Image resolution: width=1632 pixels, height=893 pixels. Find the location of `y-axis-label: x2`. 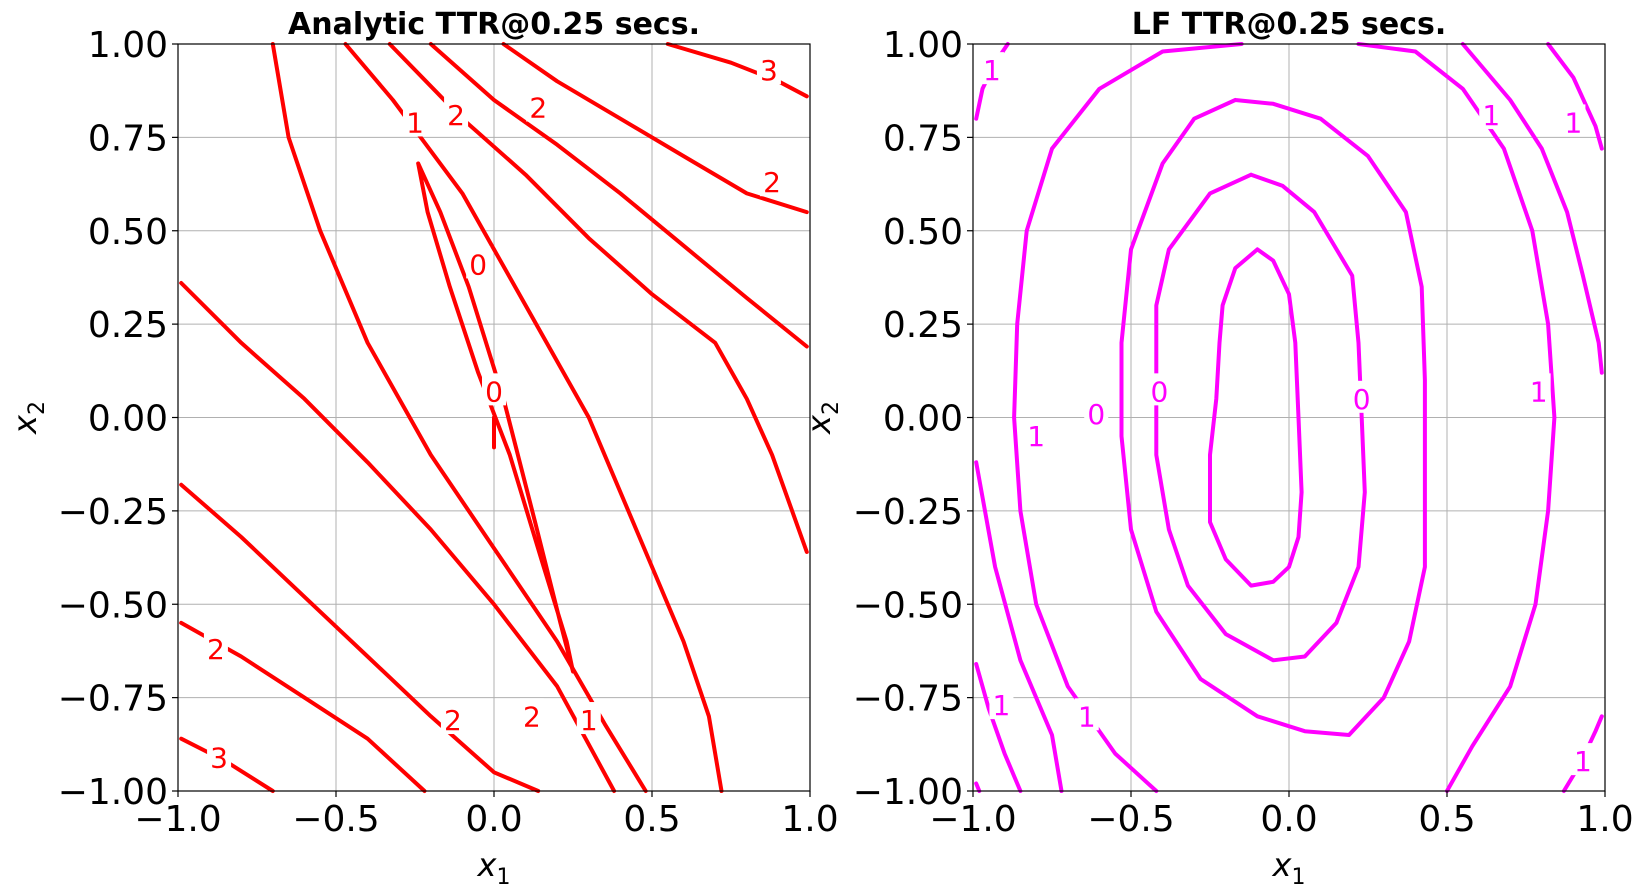

y-axis-label: x2 is located at coordinates (822, 418).